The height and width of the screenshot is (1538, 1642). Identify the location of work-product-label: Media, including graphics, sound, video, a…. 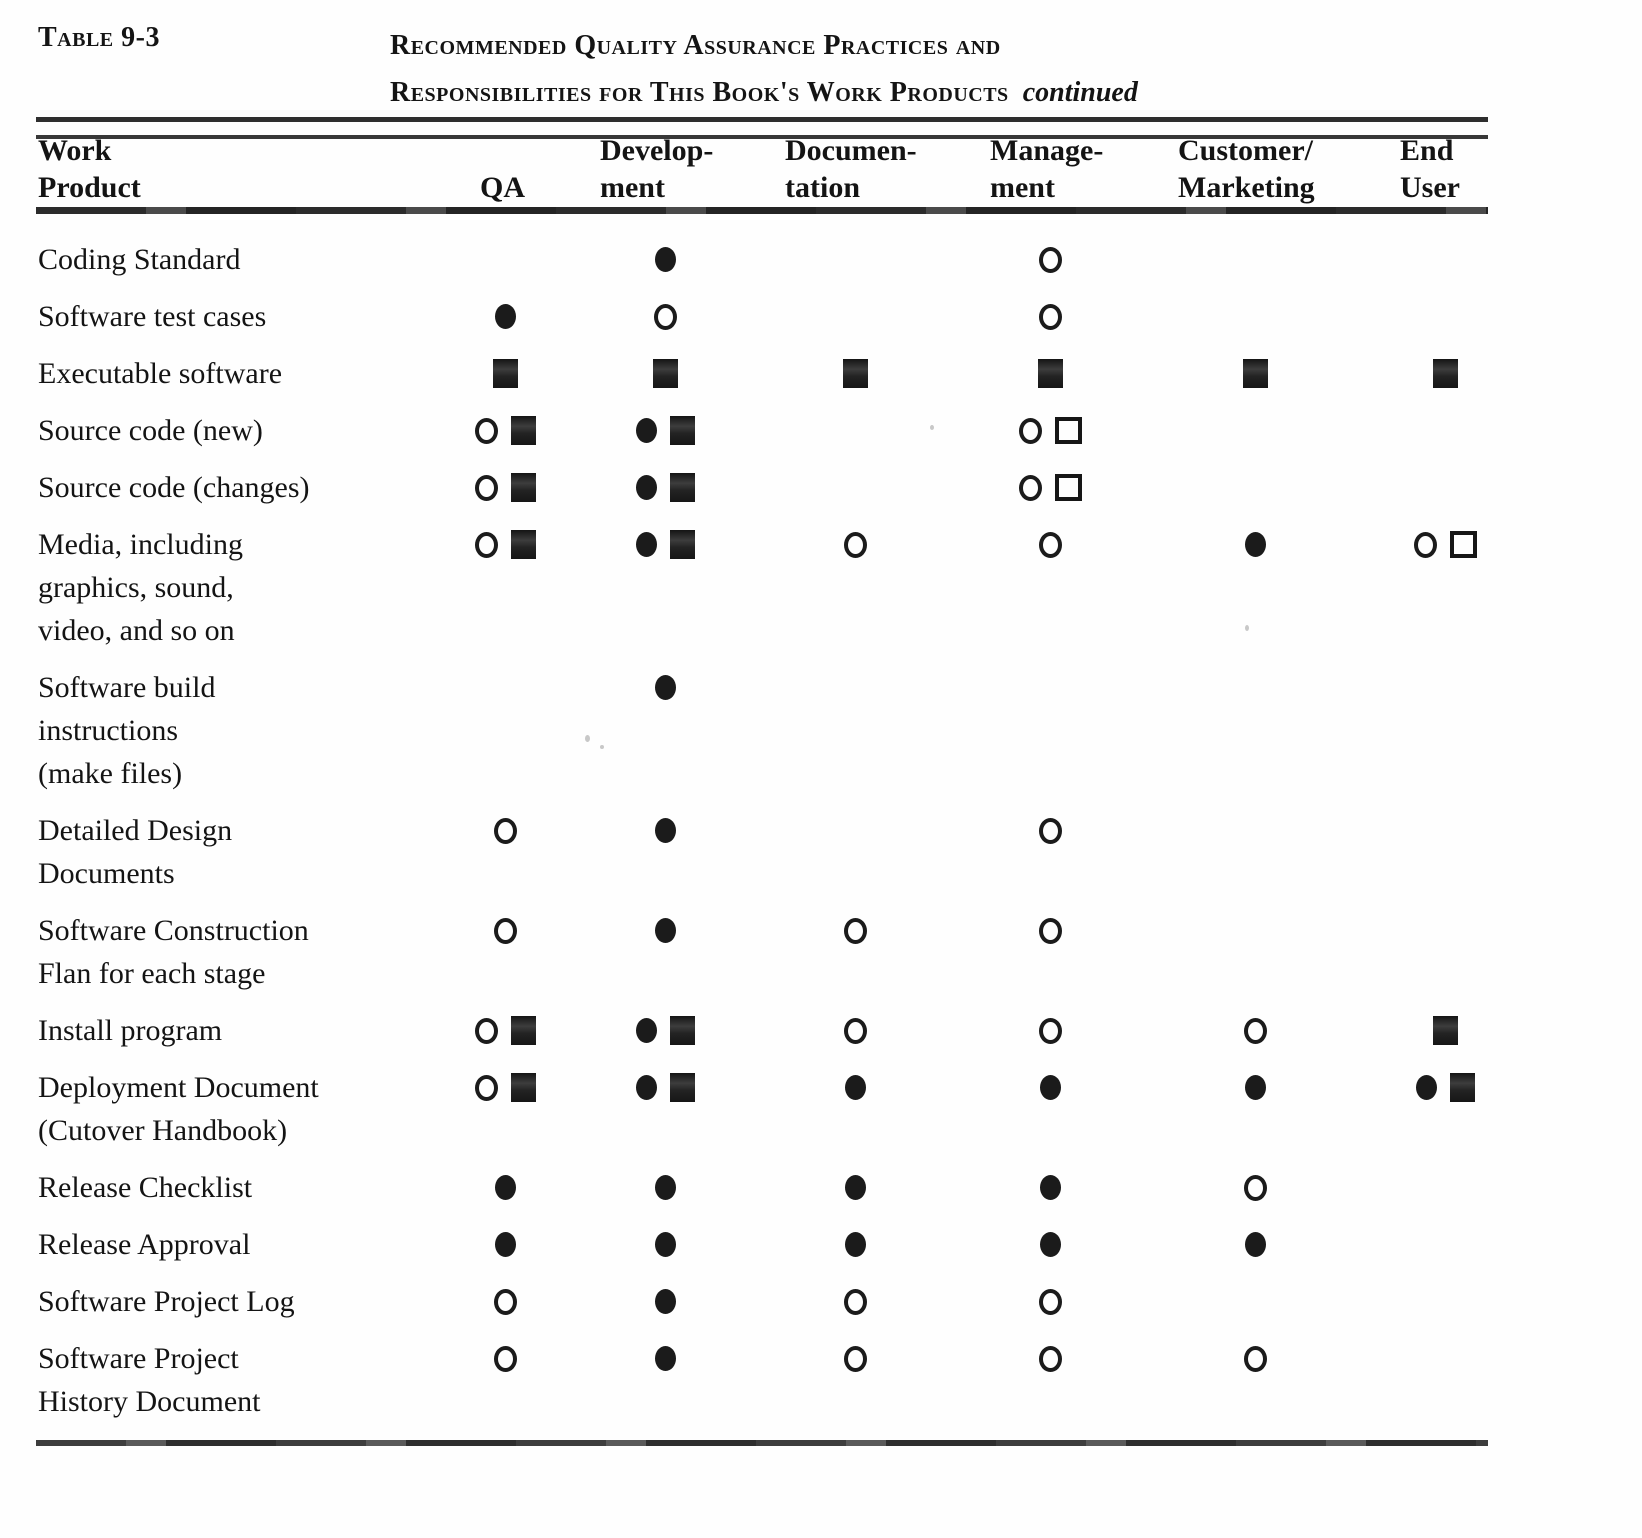
(140, 587).